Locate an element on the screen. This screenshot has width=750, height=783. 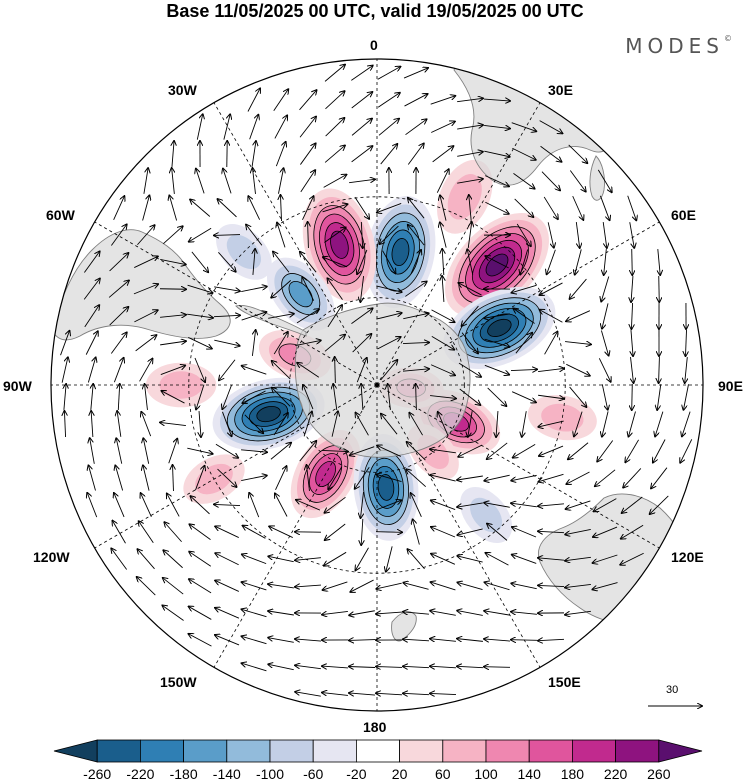
lon-label-180: 180 is located at coordinates (375, 727).